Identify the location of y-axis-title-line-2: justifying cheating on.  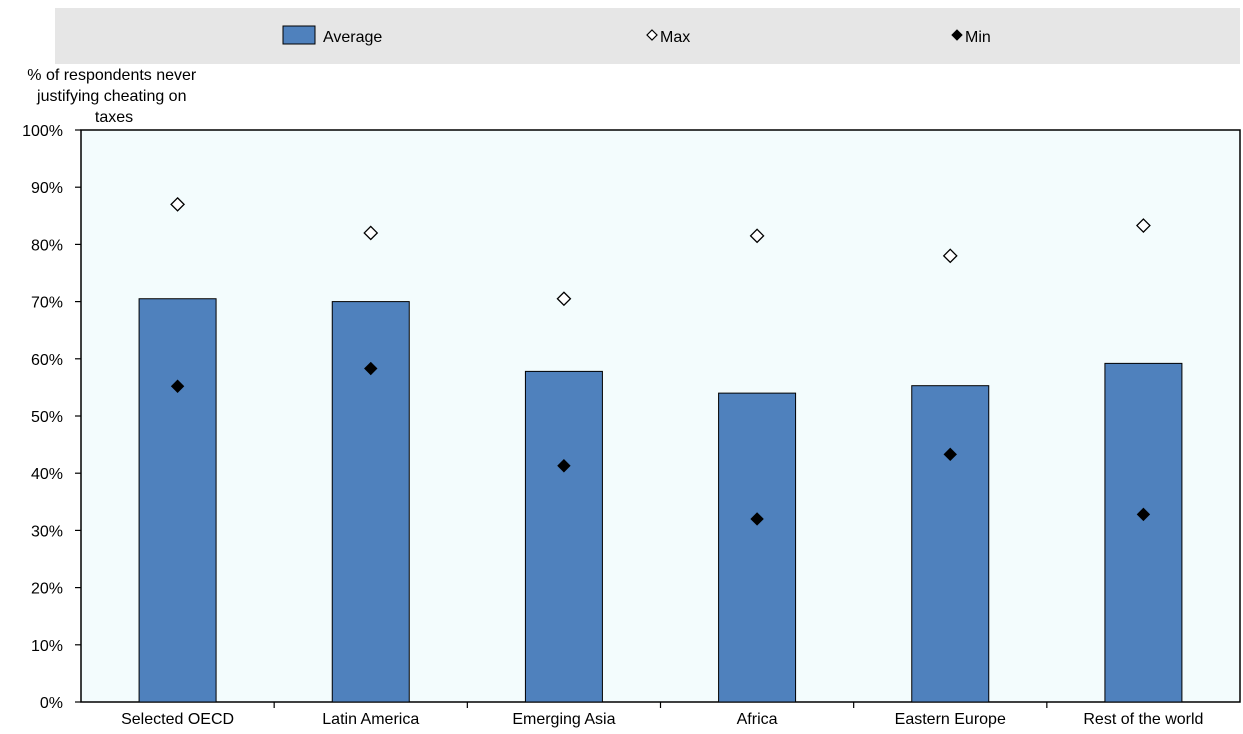
(111, 96).